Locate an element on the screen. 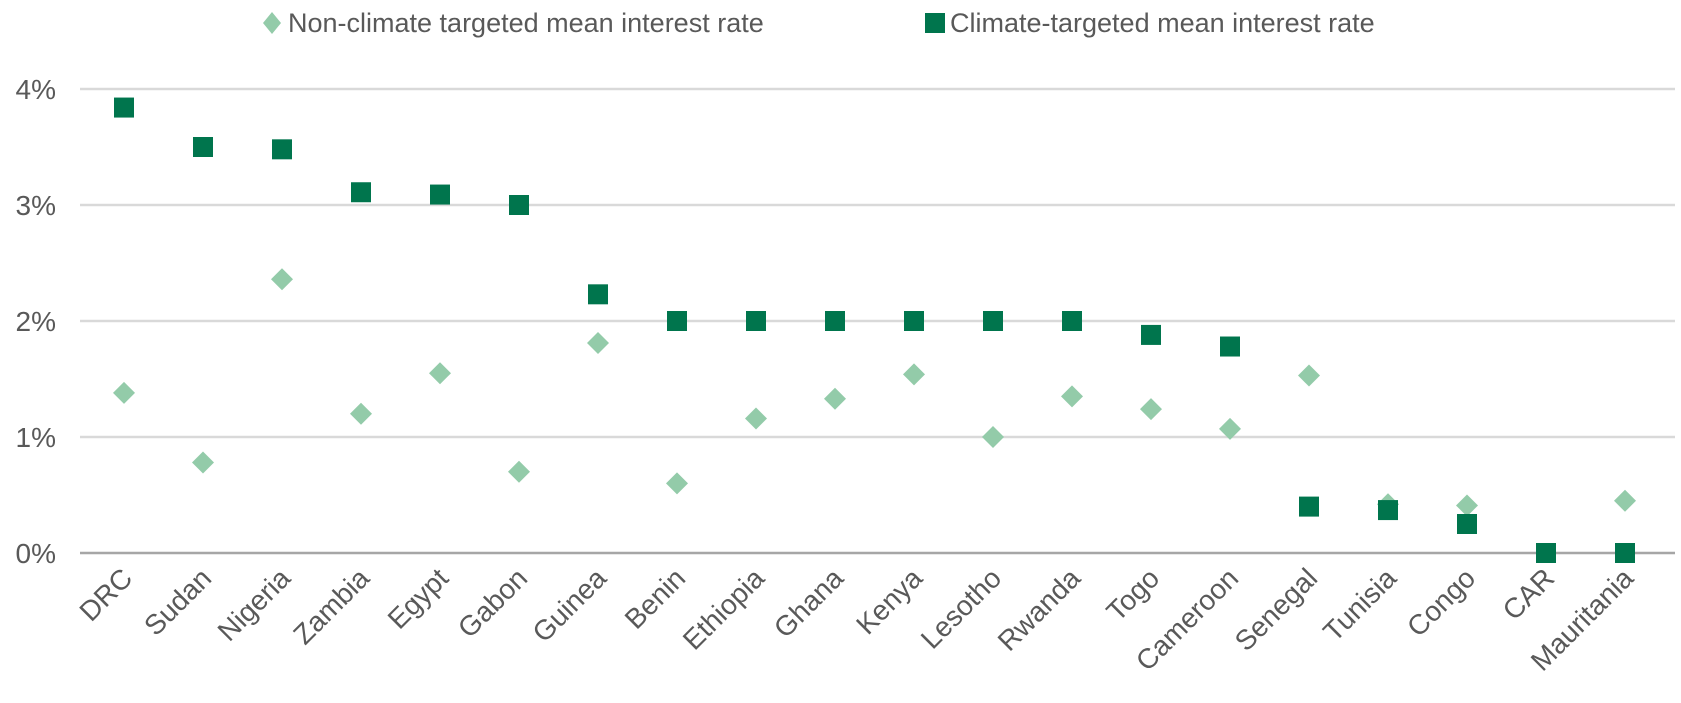  x-category-label: CAR is located at coordinates (1529, 594).